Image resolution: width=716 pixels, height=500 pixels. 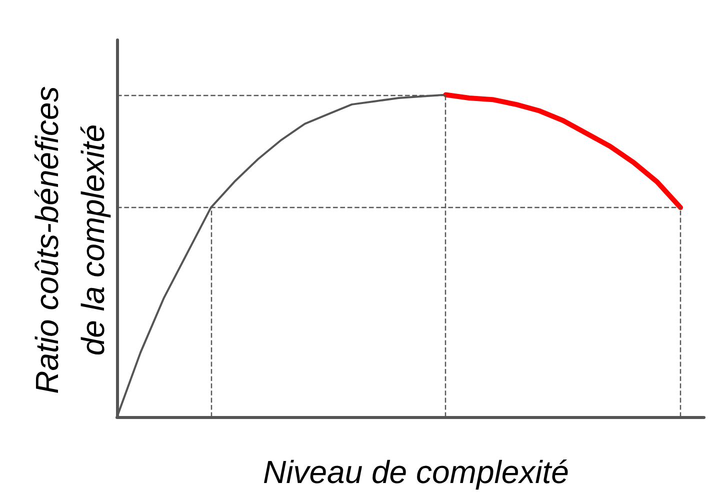 What do you see at coordinates (416, 472) in the screenshot?
I see `x-axis-title: Niveau de complexité` at bounding box center [416, 472].